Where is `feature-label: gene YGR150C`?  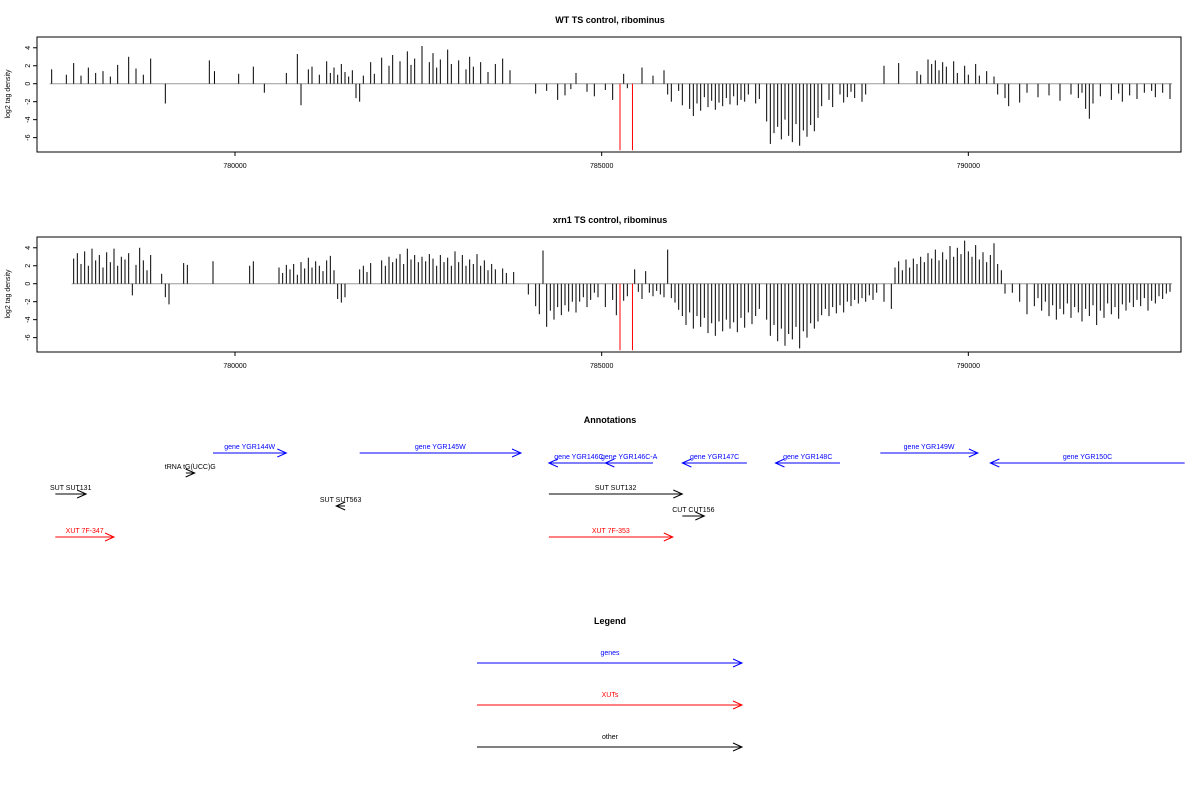 feature-label: gene YGR150C is located at coordinates (1087, 457).